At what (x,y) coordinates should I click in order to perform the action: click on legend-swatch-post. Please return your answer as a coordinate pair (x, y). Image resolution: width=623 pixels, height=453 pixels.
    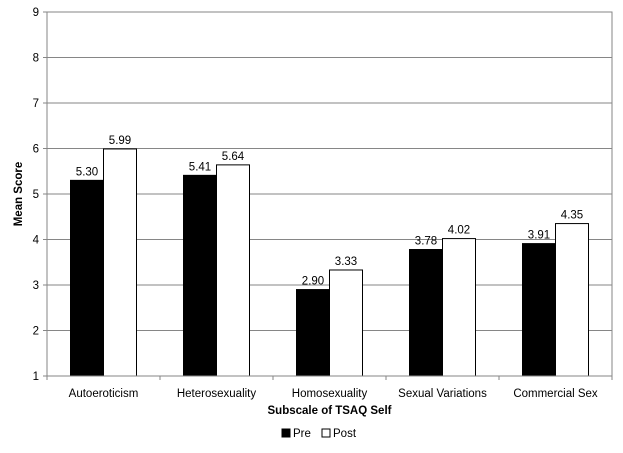
    Looking at the image, I should click on (326, 433).